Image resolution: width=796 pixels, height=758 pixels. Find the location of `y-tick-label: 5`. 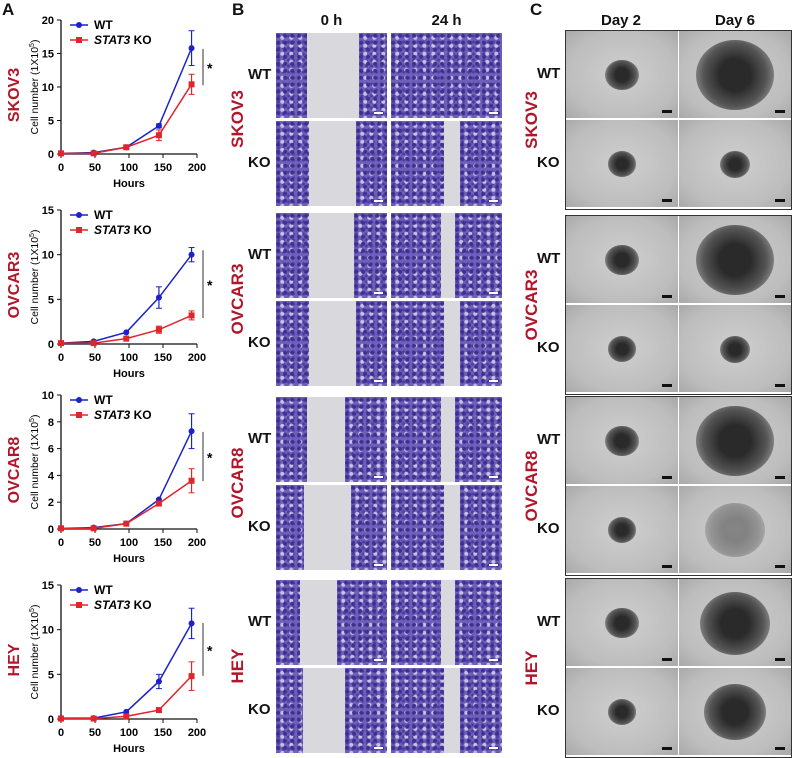

y-tick-label: 5 is located at coordinates (51, 675).